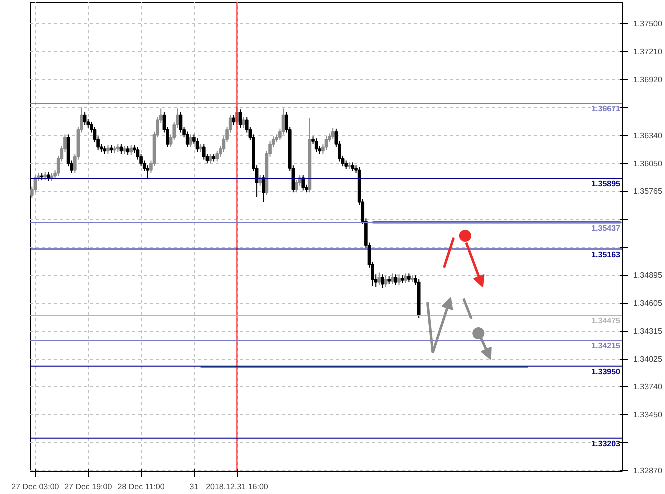  I want to click on ref-line-label: 1.35163, so click(607, 255).